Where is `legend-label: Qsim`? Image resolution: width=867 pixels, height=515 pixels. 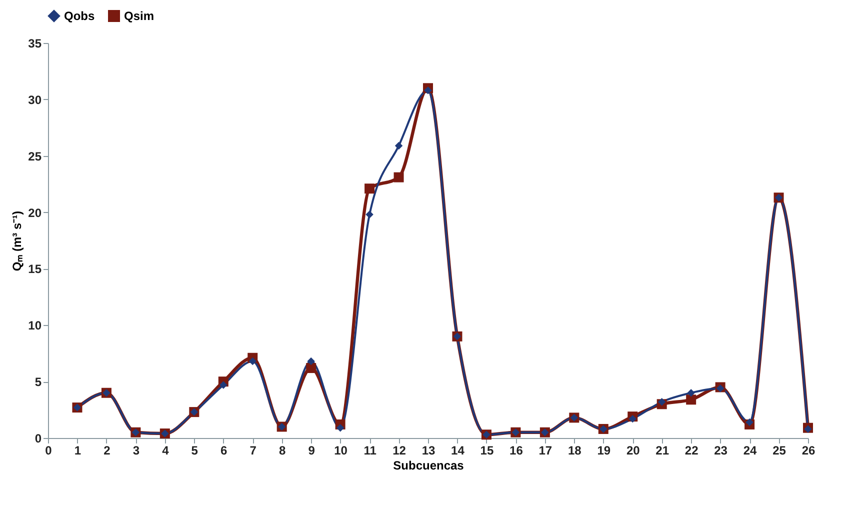
legend-label: Qsim is located at coordinates (139, 16).